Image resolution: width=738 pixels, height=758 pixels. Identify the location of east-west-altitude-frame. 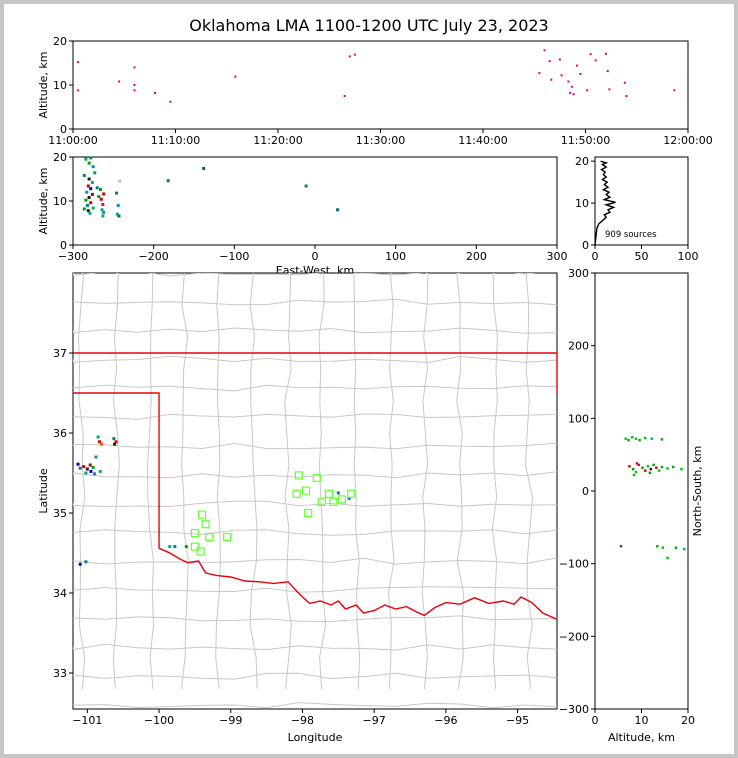
(315, 201).